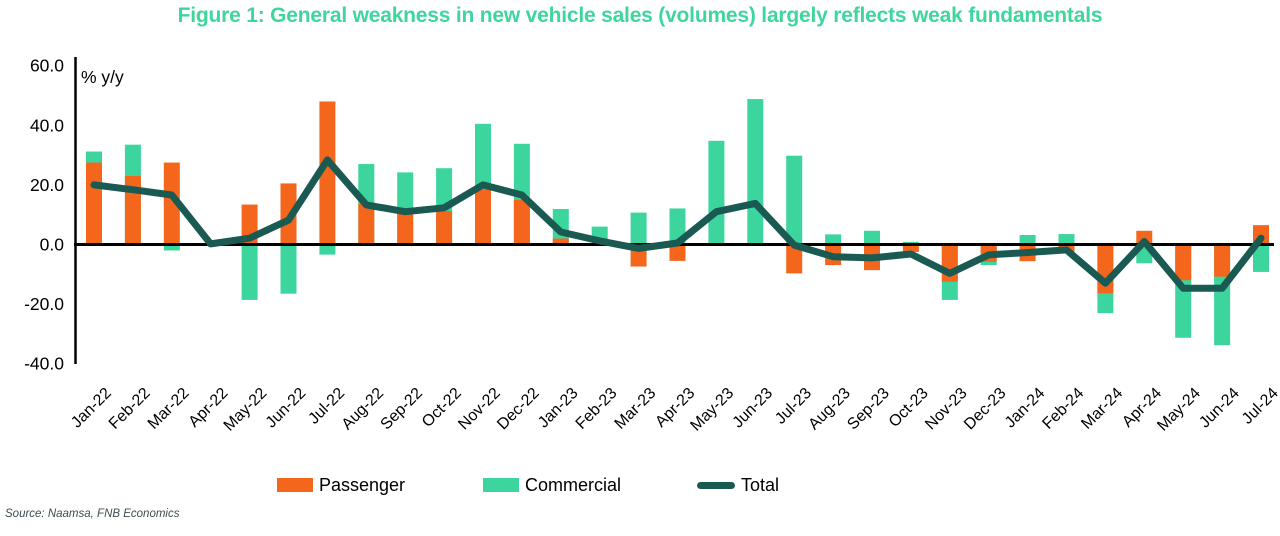 The width and height of the screenshot is (1280, 536). I want to click on x-tick-label: Jun-24, so click(1219, 408).